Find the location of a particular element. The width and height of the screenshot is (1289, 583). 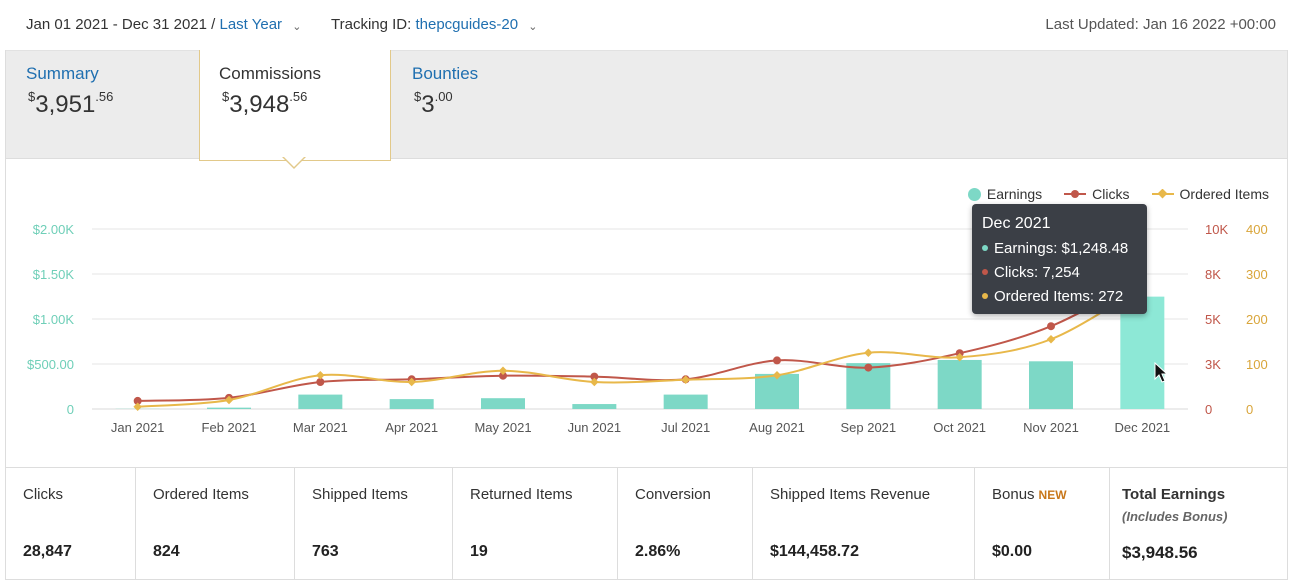

y-tick-items: 200 is located at coordinates (1257, 319).